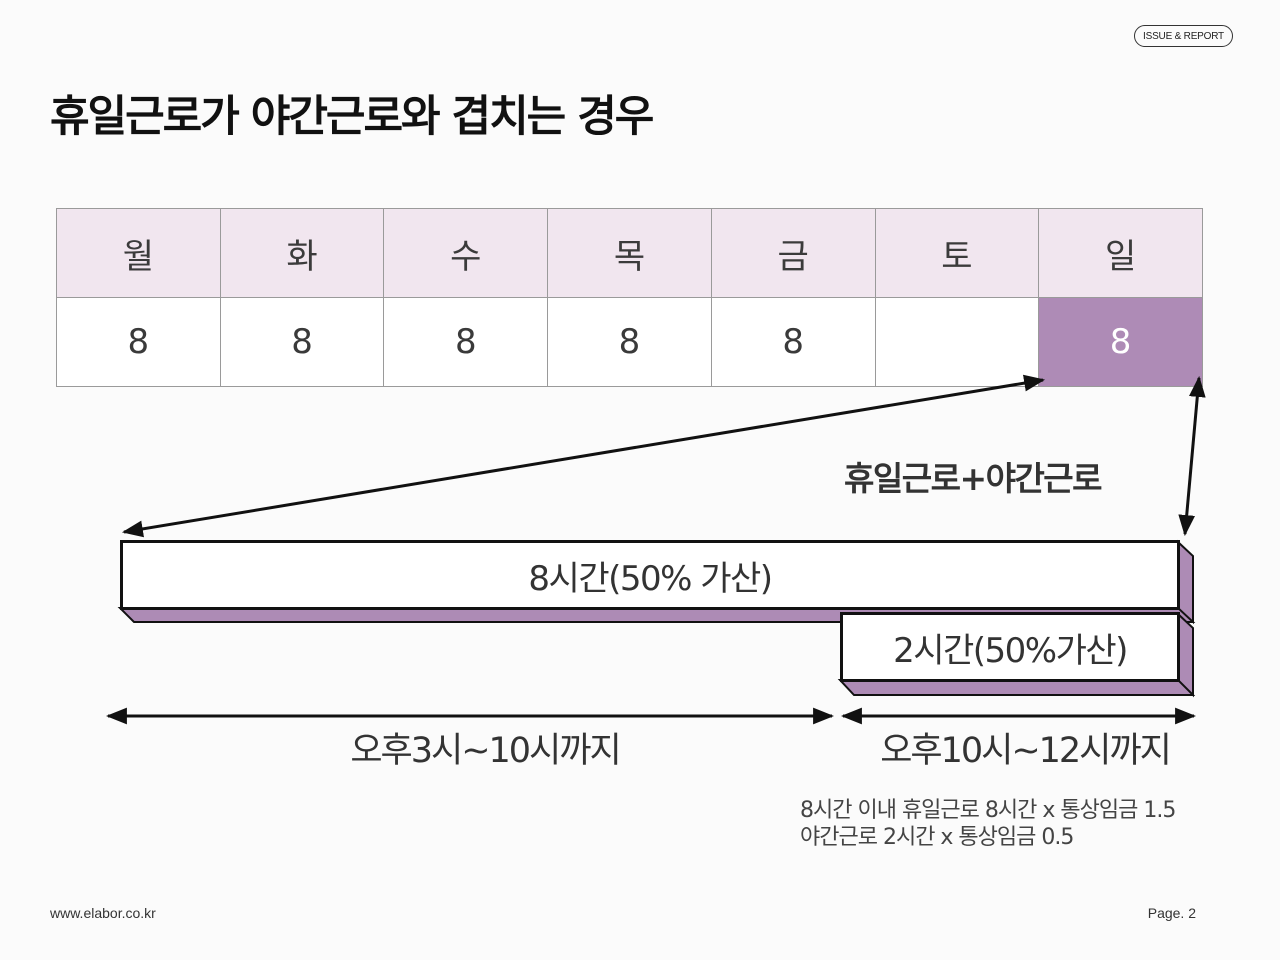 This screenshot has height=960, width=1280. What do you see at coordinates (352, 117) in the screenshot?
I see `page-title: 휴일근로가 야간근로와 겹치는 경우` at bounding box center [352, 117].